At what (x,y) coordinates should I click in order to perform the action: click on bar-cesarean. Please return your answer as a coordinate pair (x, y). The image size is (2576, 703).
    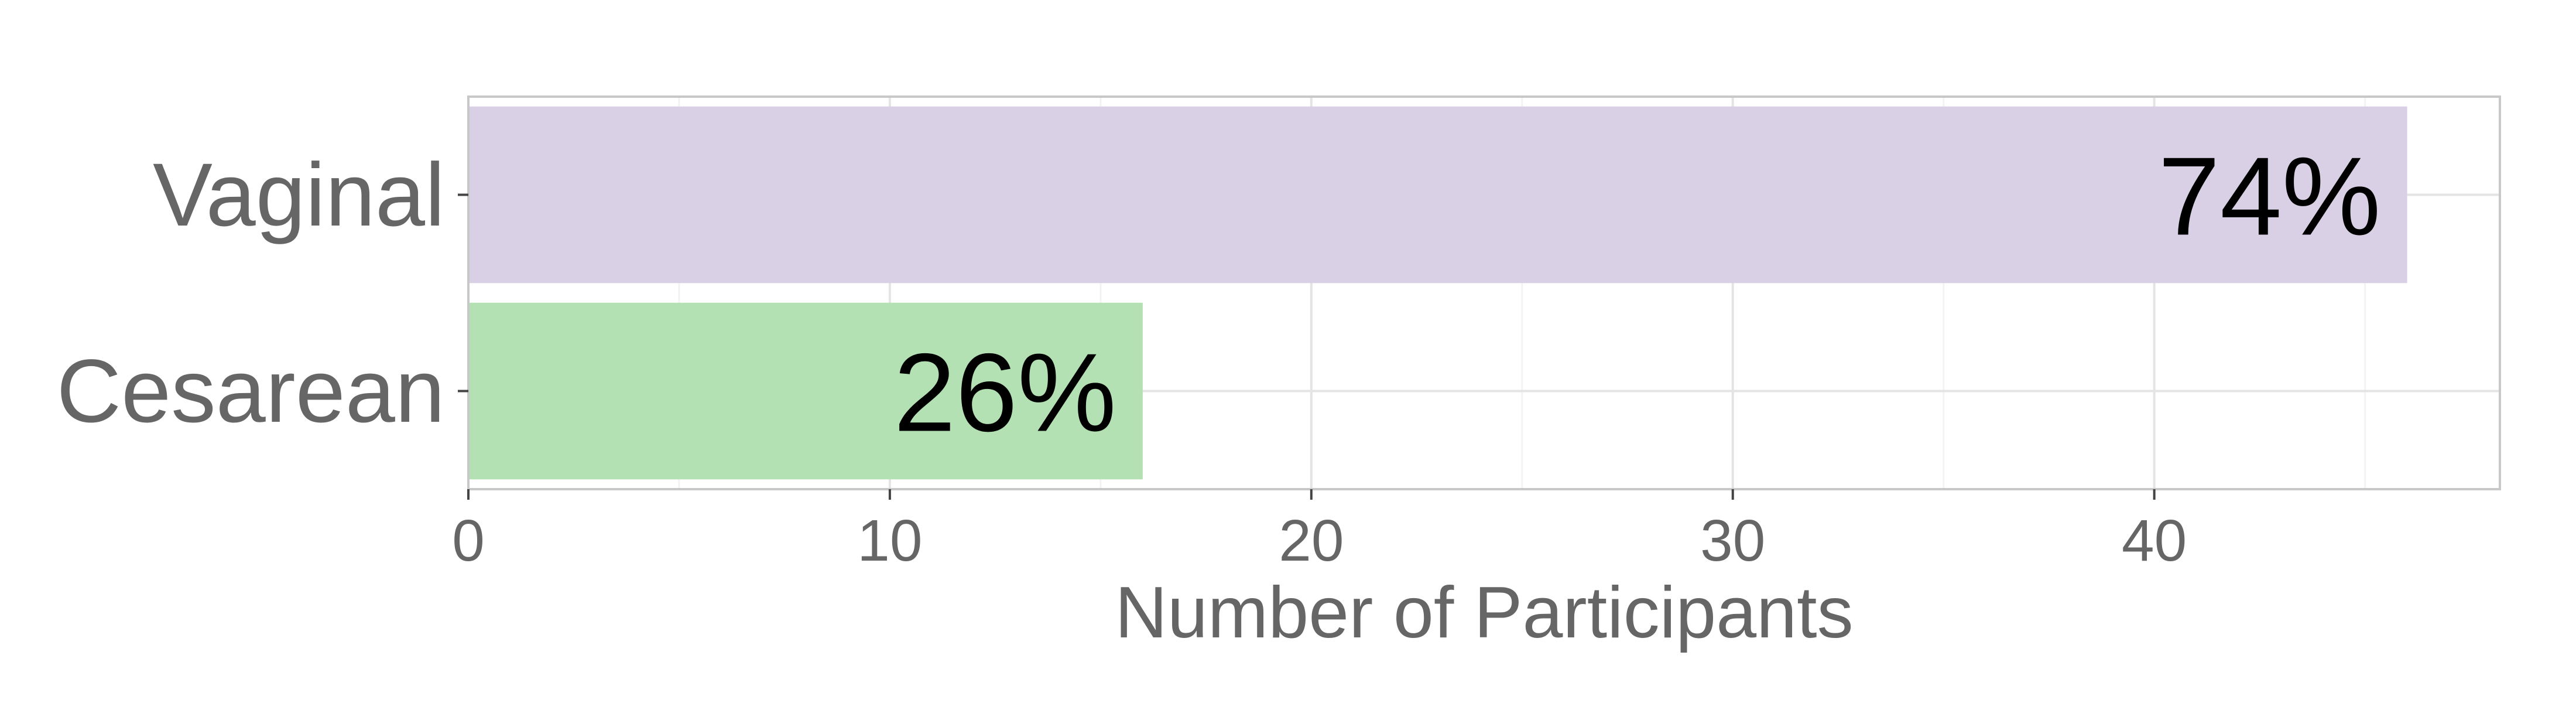
    Looking at the image, I should click on (805, 391).